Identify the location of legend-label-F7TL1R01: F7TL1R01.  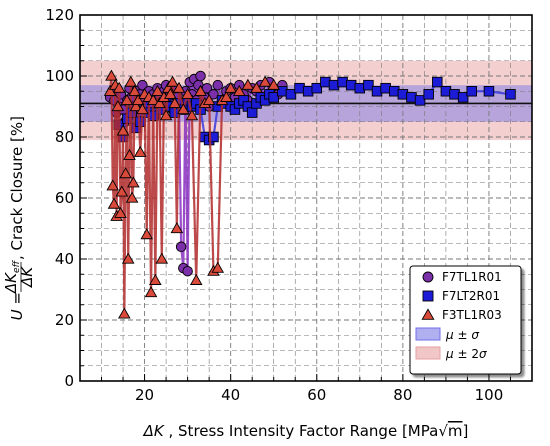
(472, 277).